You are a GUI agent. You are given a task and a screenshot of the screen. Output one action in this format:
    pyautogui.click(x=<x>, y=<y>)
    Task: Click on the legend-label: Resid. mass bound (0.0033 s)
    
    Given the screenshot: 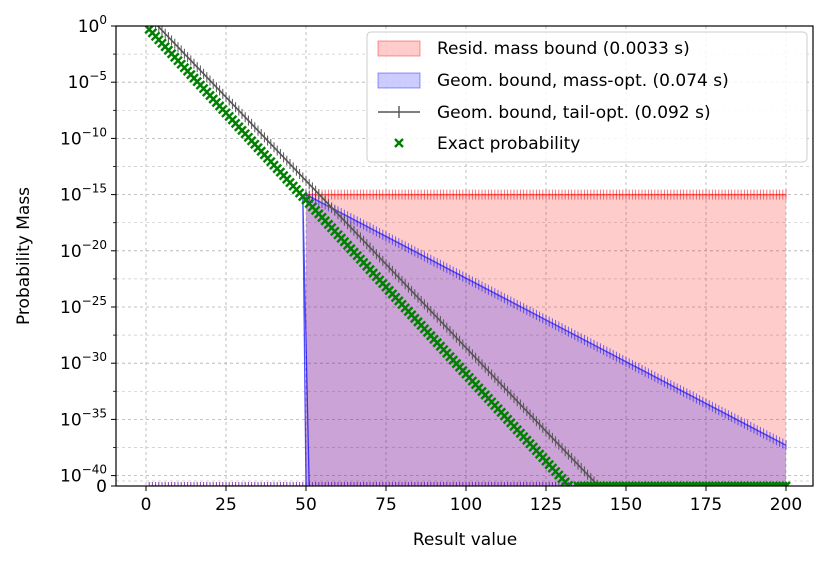 What is the action you would take?
    pyautogui.click(x=563, y=49)
    